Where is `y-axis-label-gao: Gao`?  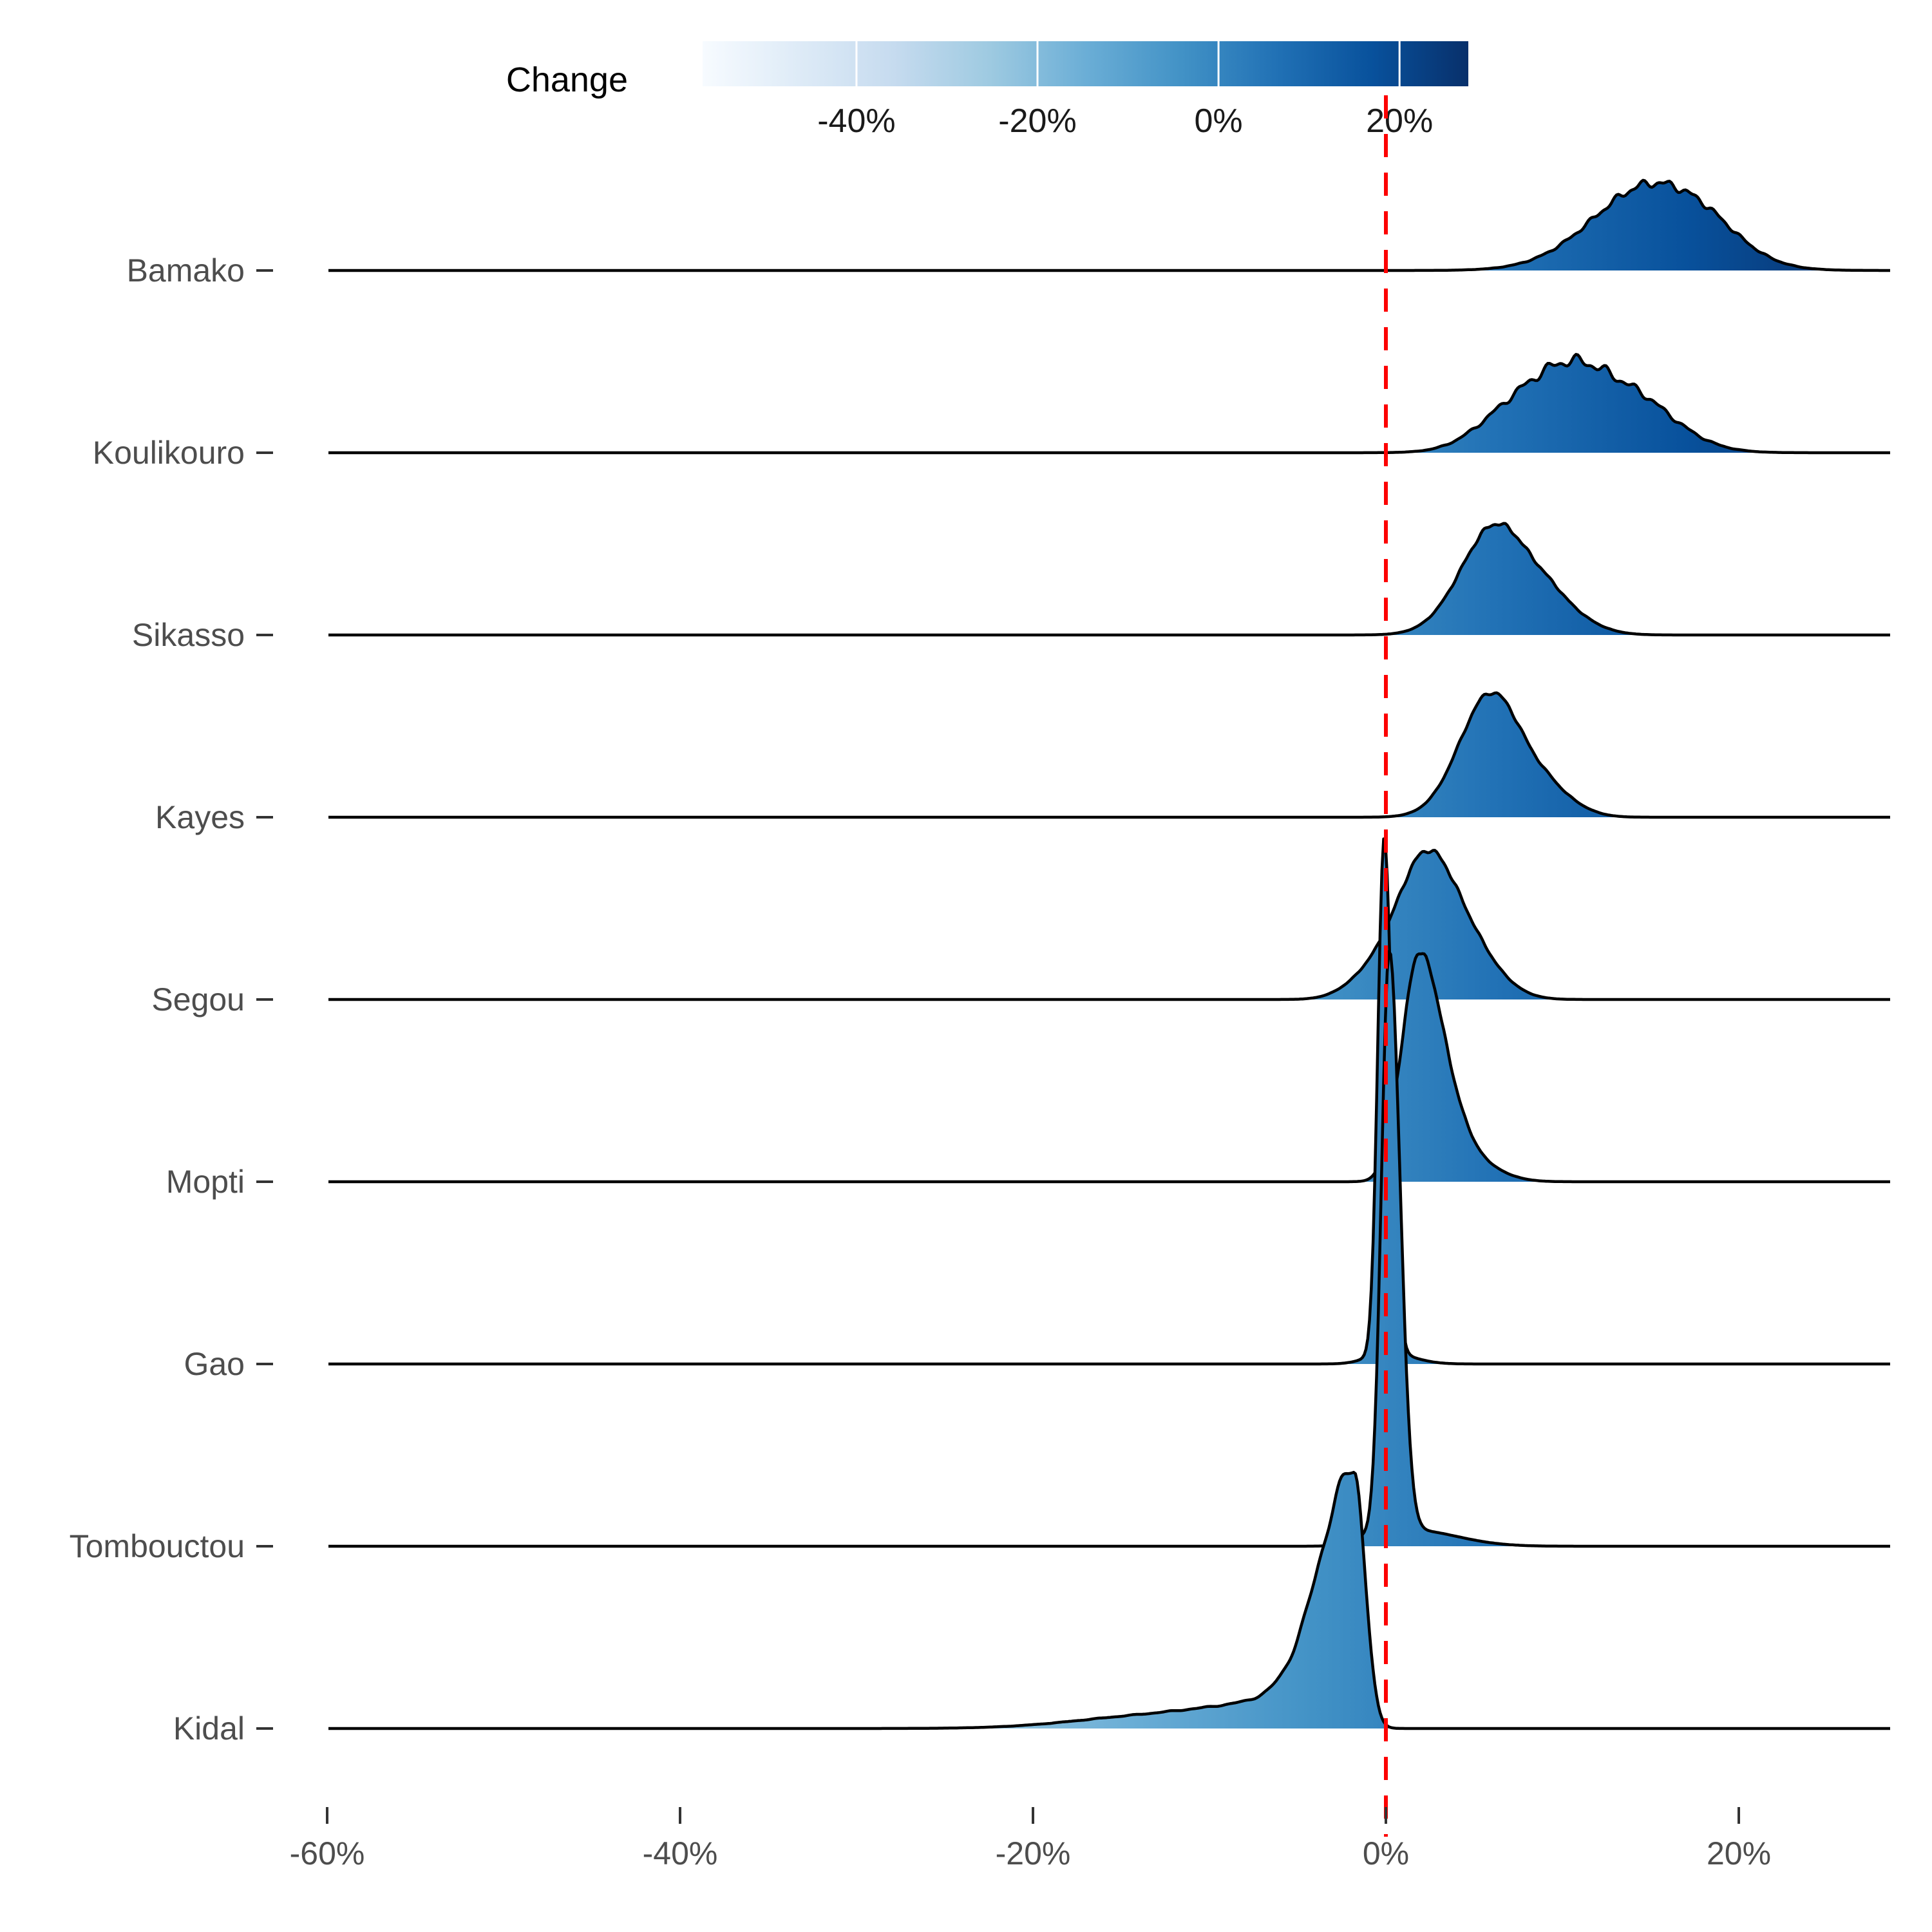 y-axis-label-gao: Gao is located at coordinates (215, 1364).